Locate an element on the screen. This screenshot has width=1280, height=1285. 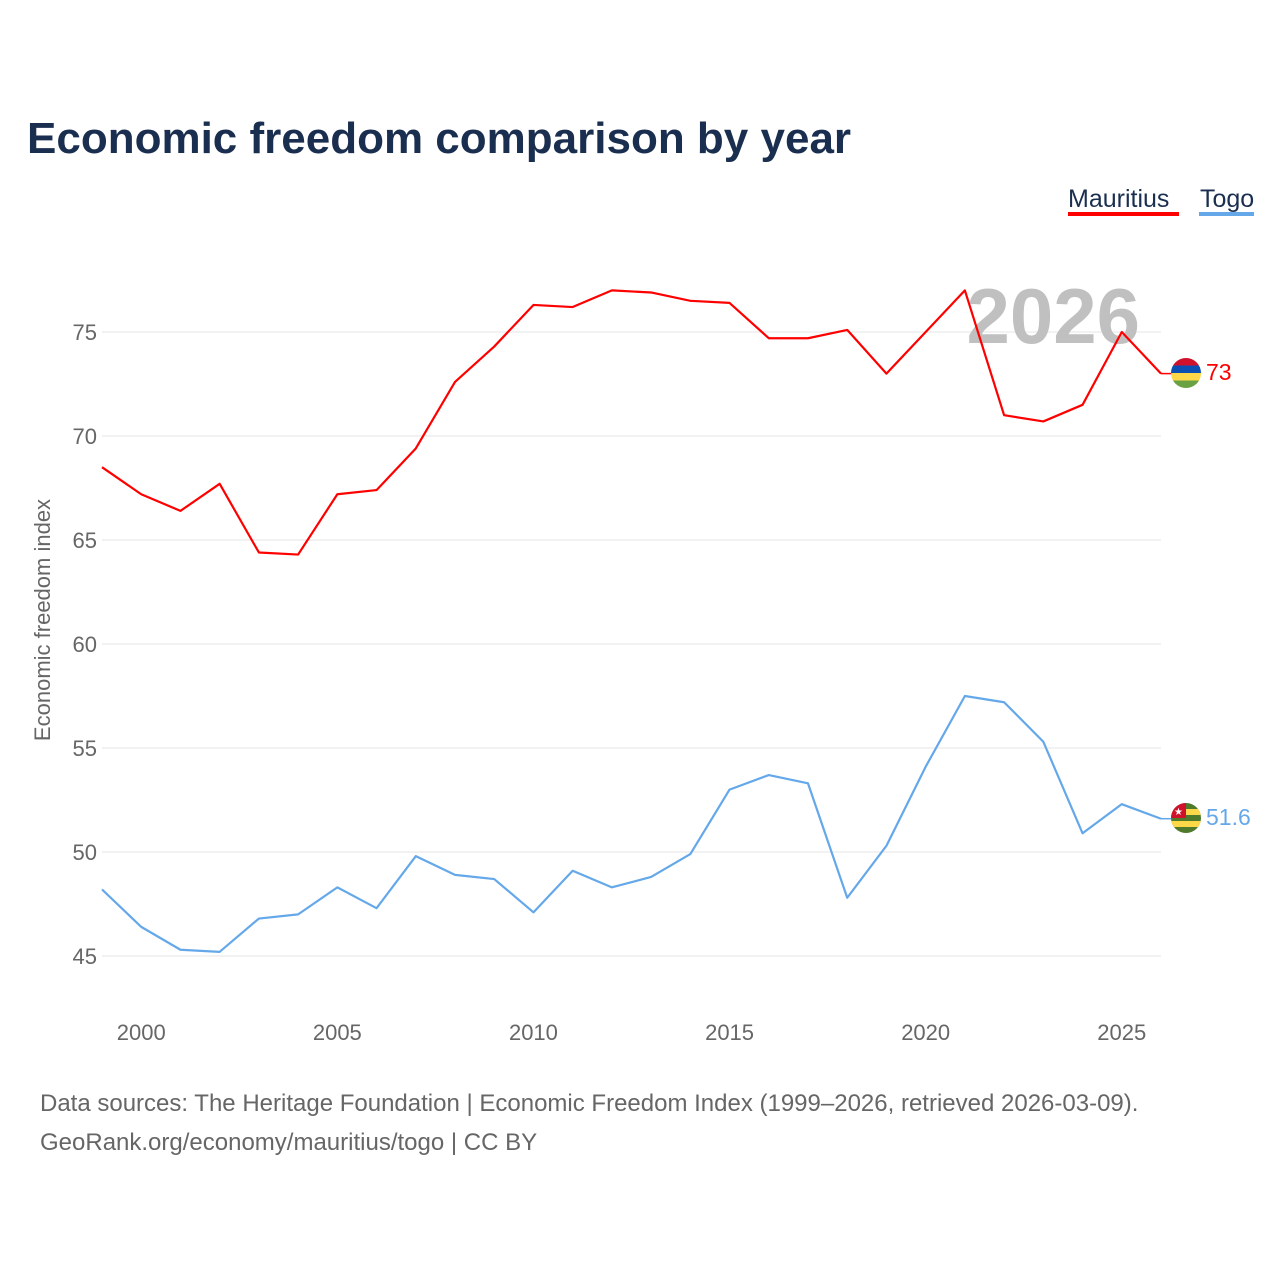
legend-swatch-togo is located at coordinates (1226, 214).